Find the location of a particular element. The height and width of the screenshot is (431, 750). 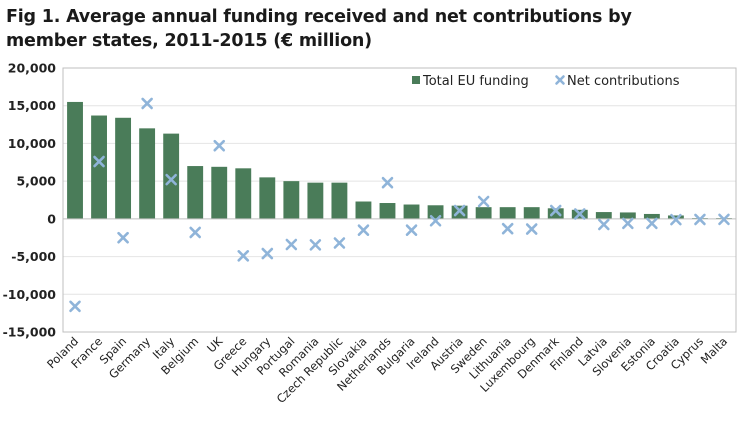

y-tick-label: 10,000 is located at coordinates (32, 143).